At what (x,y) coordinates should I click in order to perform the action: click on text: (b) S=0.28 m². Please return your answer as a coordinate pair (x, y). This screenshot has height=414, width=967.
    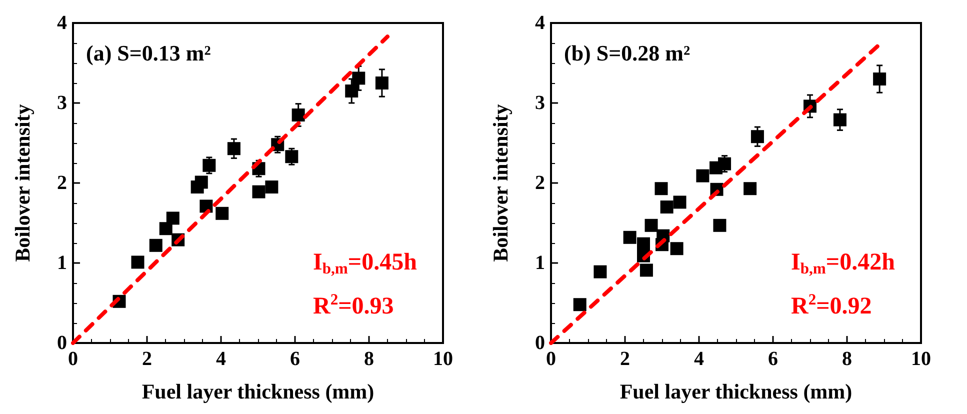
    Looking at the image, I should click on (627, 53).